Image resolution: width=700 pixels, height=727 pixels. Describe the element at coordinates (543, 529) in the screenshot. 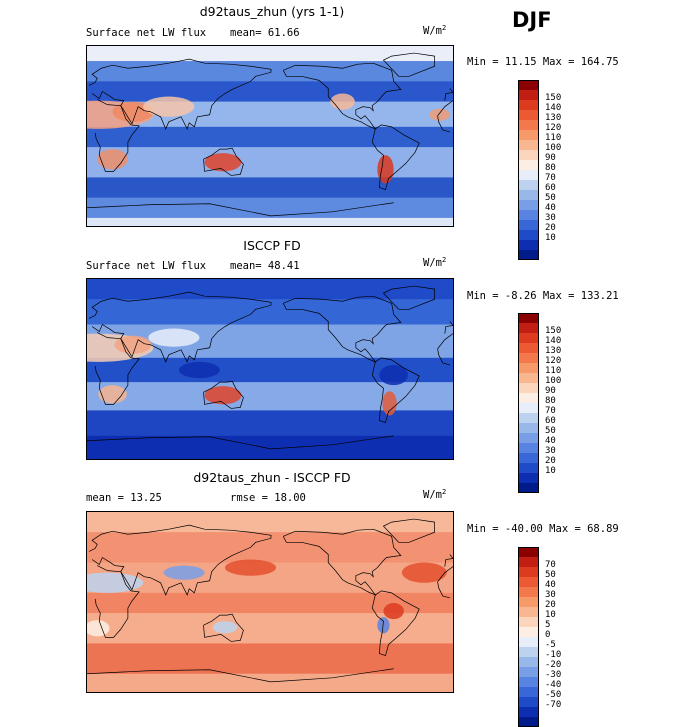

I see `panel-3-minmax: Min = -40.00 Max = 68.89` at that location.